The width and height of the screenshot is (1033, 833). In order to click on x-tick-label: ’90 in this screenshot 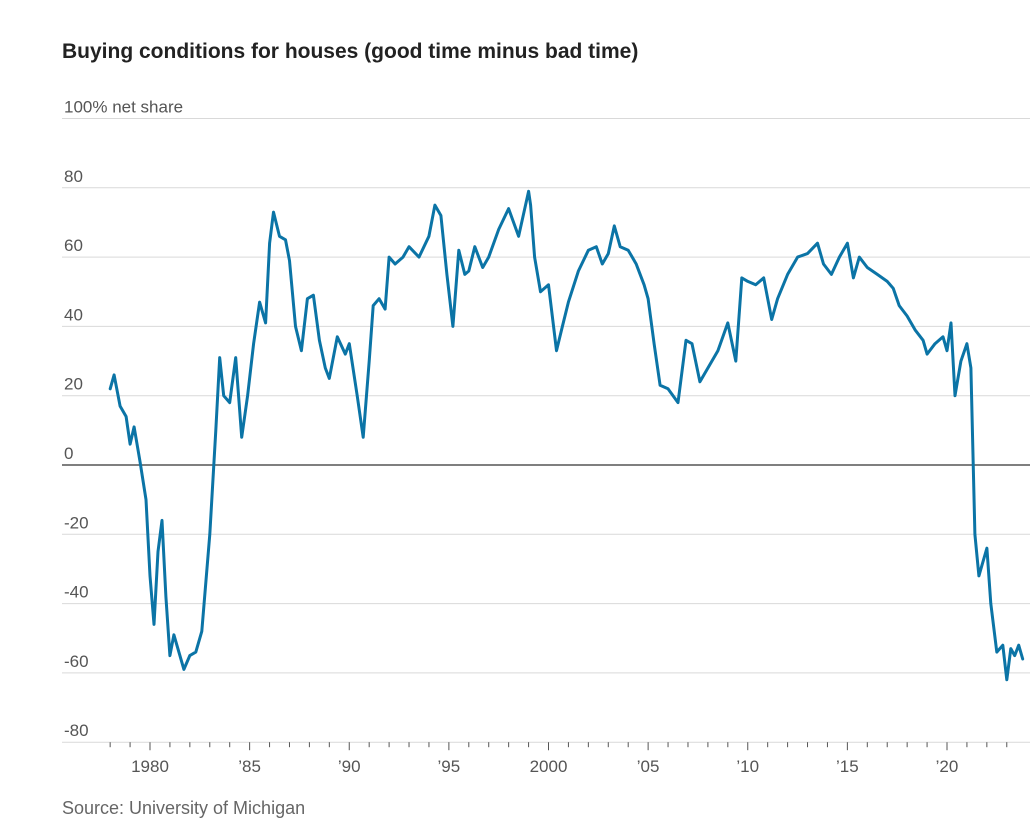, I will do `click(349, 766)`.